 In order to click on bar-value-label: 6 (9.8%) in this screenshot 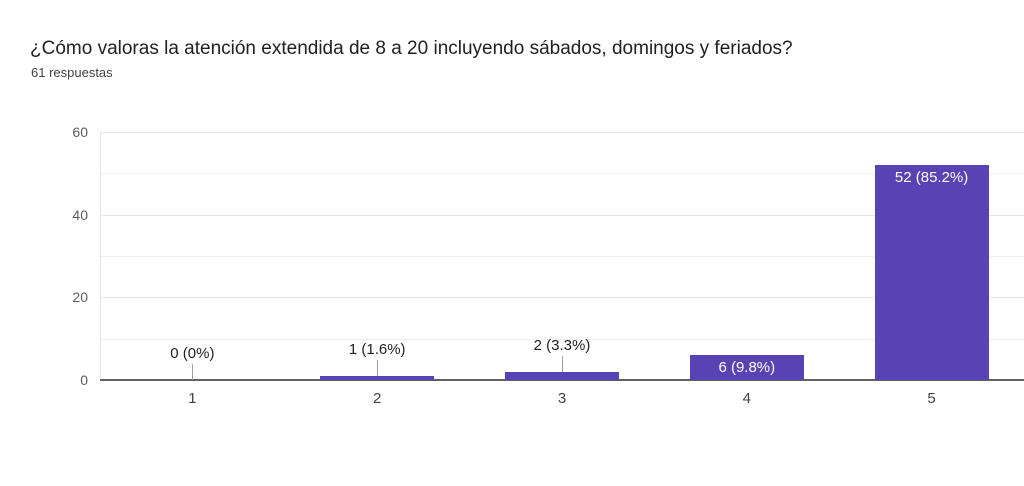, I will do `click(747, 368)`.